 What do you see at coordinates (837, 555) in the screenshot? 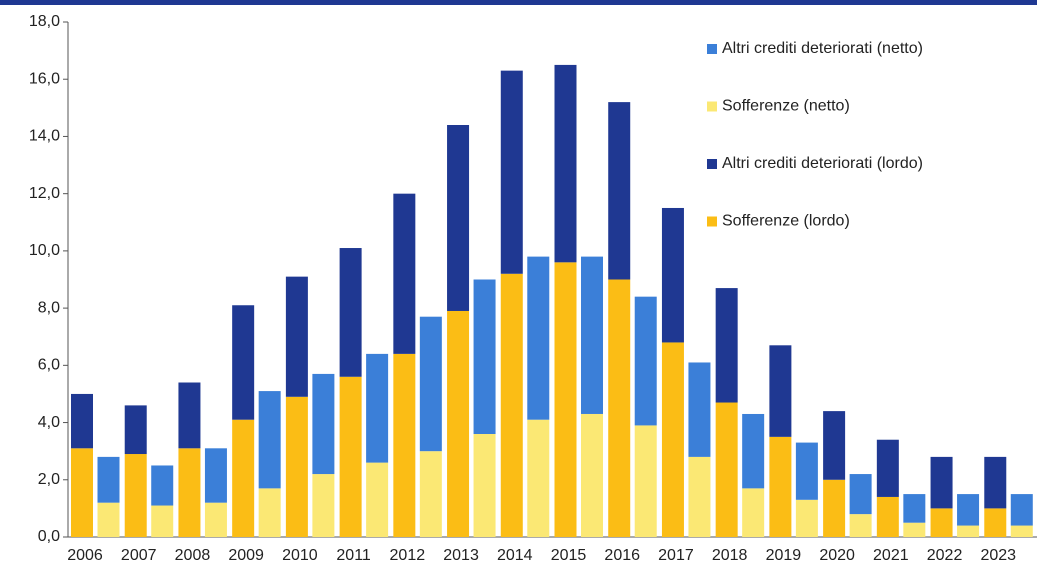
I see `x-tick-label: 2020` at bounding box center [837, 555].